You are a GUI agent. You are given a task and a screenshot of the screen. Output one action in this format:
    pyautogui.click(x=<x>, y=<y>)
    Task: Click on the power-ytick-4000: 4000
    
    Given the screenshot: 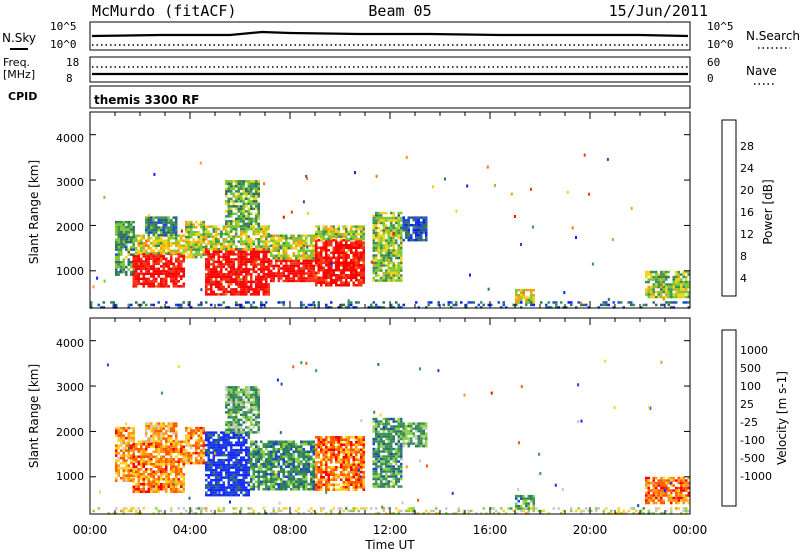 What is the action you would take?
    pyautogui.click(x=70, y=138)
    